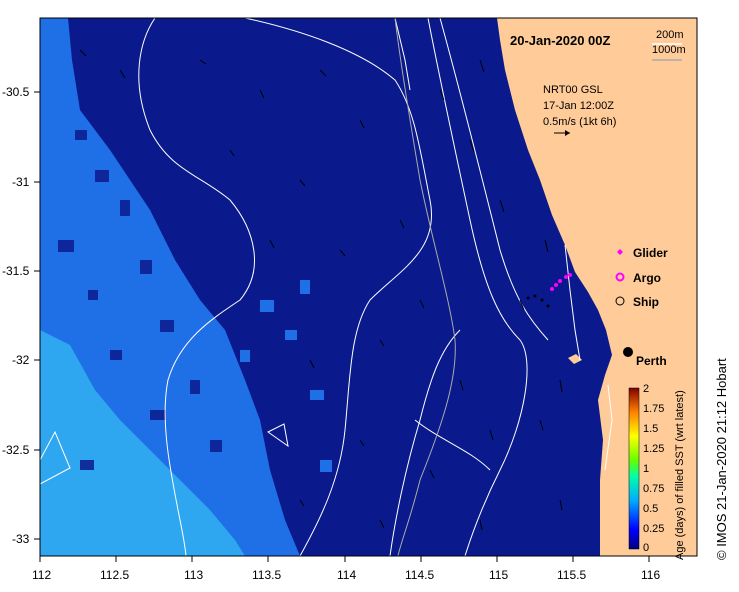  I want to click on x-tick-label: 115, so click(499, 575).